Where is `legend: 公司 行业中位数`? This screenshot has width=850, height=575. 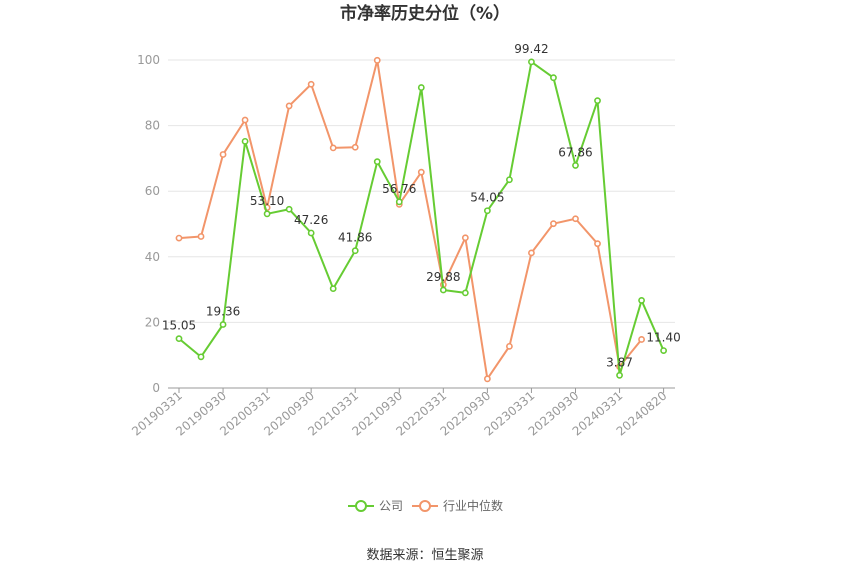 legend: 公司 行业中位数 is located at coordinates (425, 505).